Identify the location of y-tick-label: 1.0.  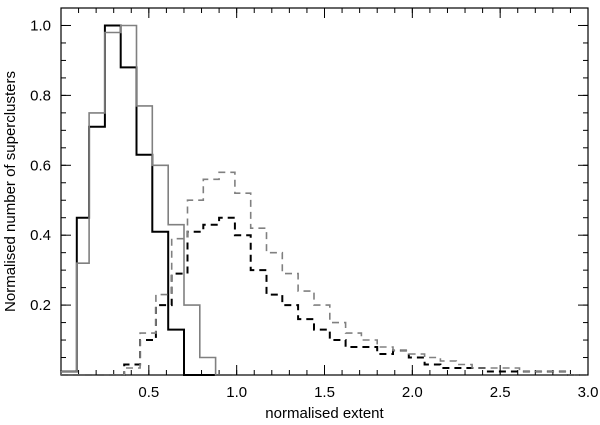
(40, 25).